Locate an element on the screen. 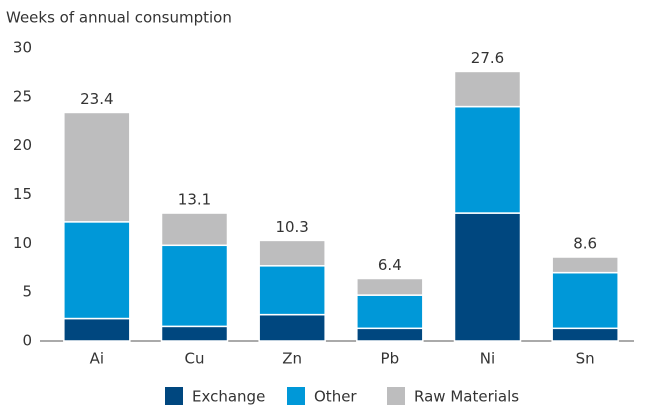 The height and width of the screenshot is (408, 645). total-label: 23.4 is located at coordinates (96, 99).